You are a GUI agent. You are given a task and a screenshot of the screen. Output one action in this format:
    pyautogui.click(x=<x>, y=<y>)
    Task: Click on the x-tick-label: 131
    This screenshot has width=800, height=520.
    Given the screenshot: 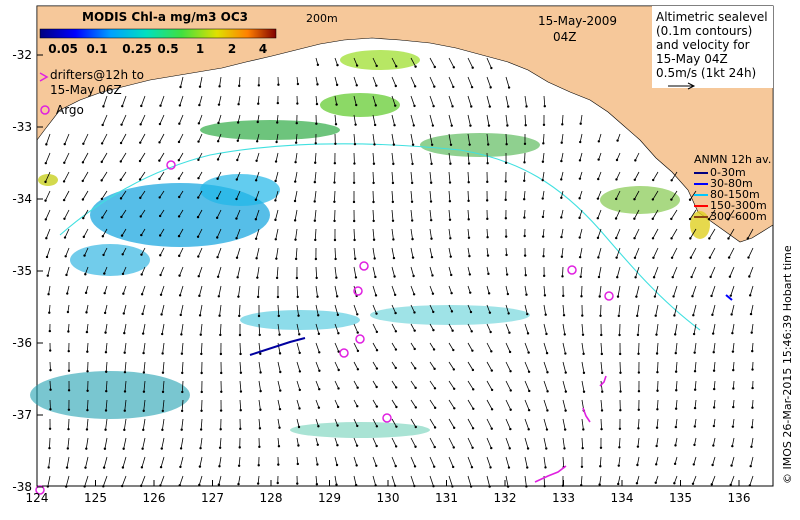 What is the action you would take?
    pyautogui.click(x=446, y=498)
    